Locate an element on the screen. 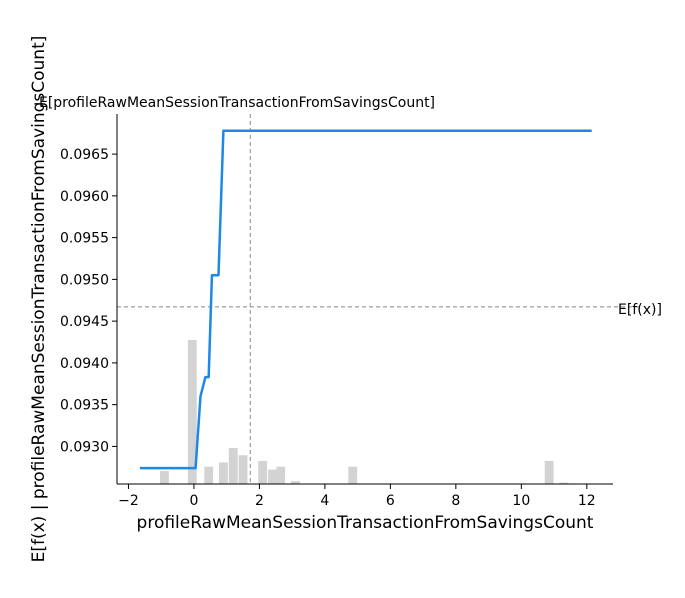 The height and width of the screenshot is (598, 685). x-tick-label: 4 is located at coordinates (324, 501).